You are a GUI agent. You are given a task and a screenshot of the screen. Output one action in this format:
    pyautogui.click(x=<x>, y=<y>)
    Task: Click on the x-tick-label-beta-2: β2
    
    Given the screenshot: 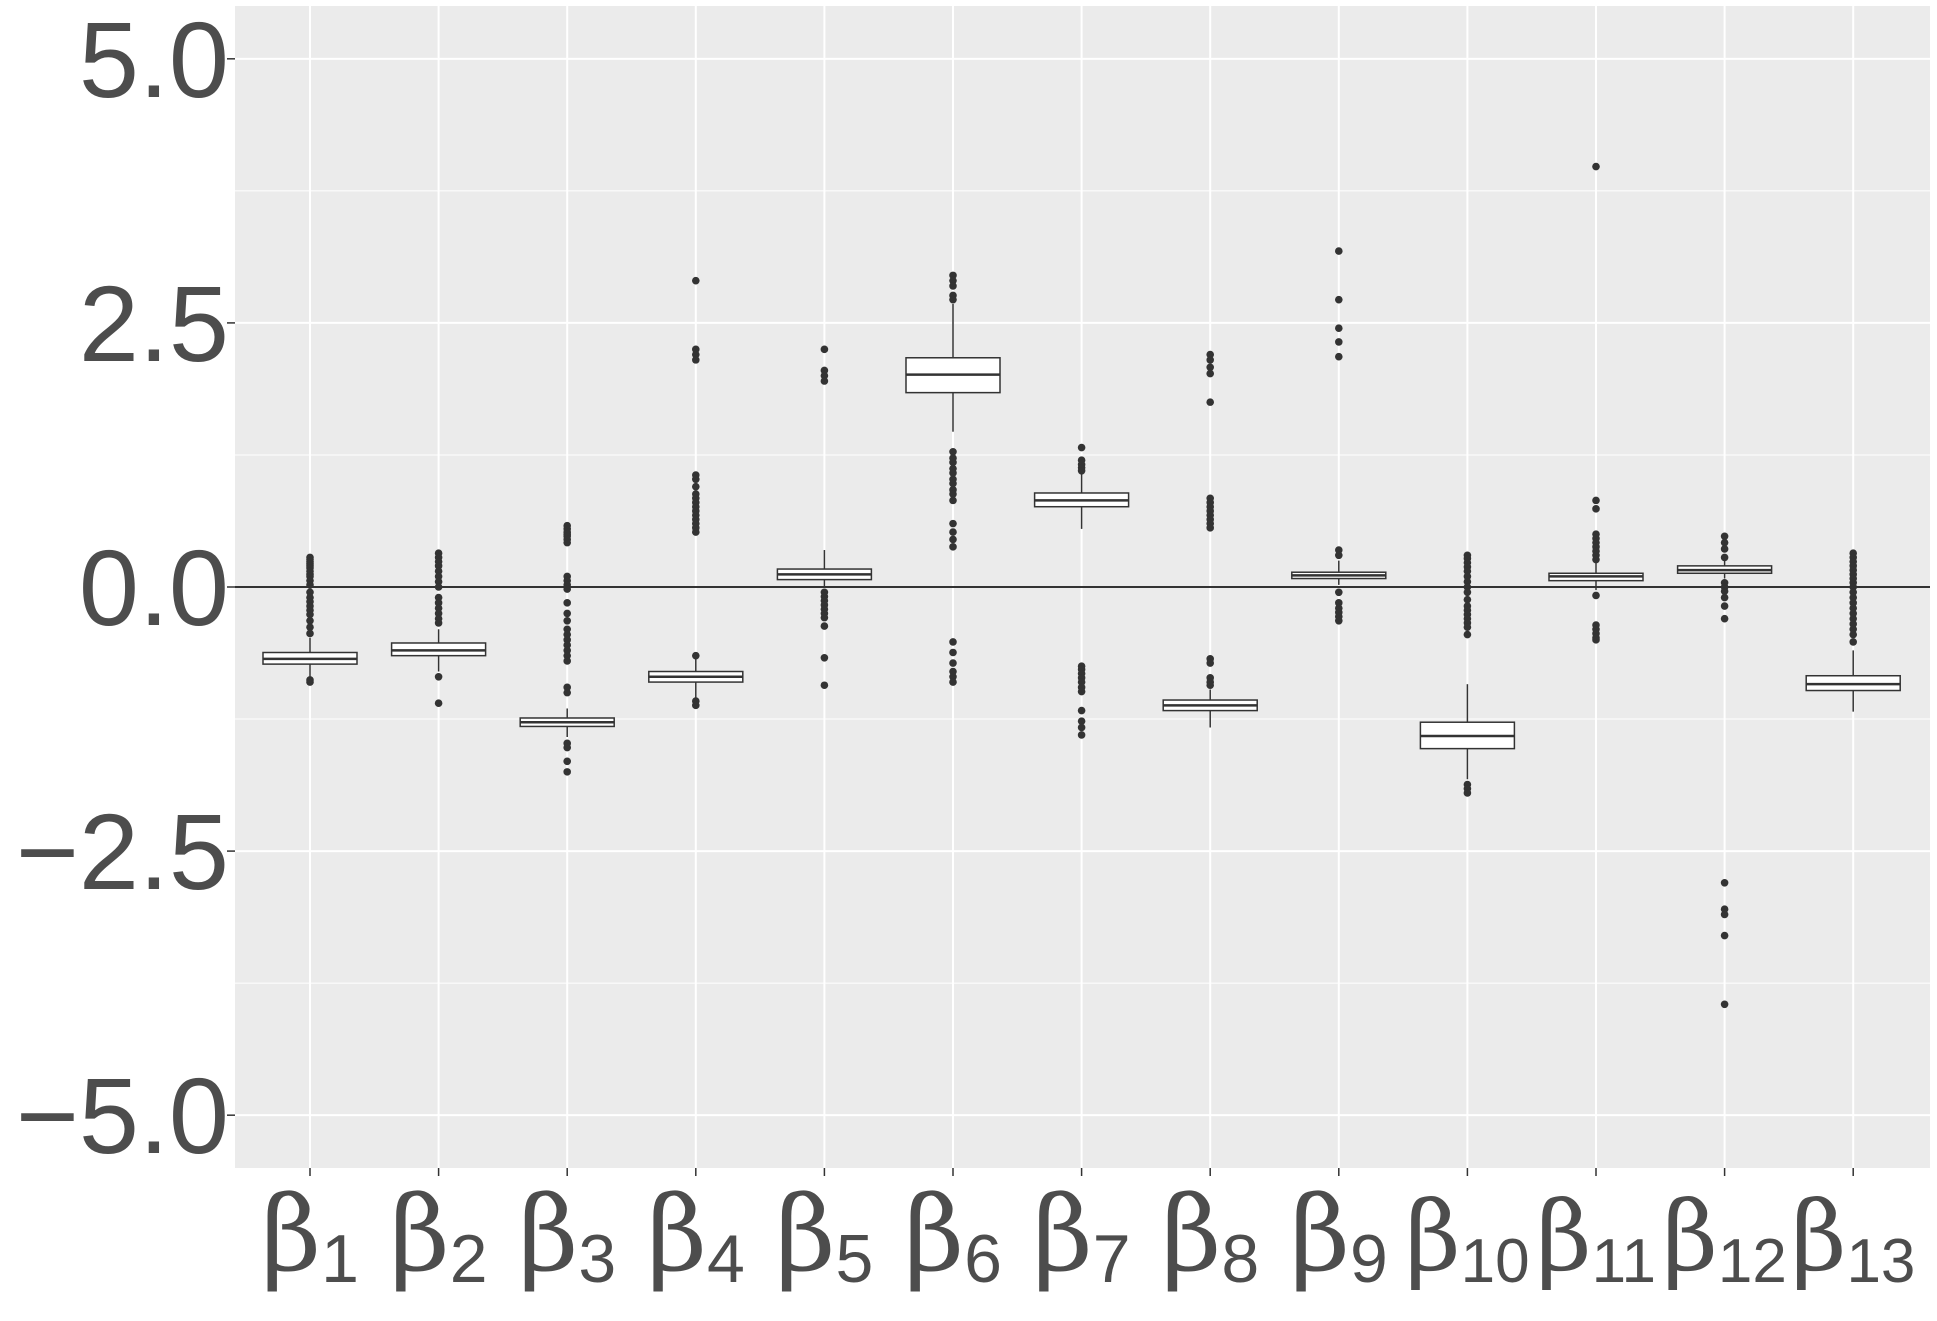 What is the action you would take?
    pyautogui.click(x=439, y=1235)
    